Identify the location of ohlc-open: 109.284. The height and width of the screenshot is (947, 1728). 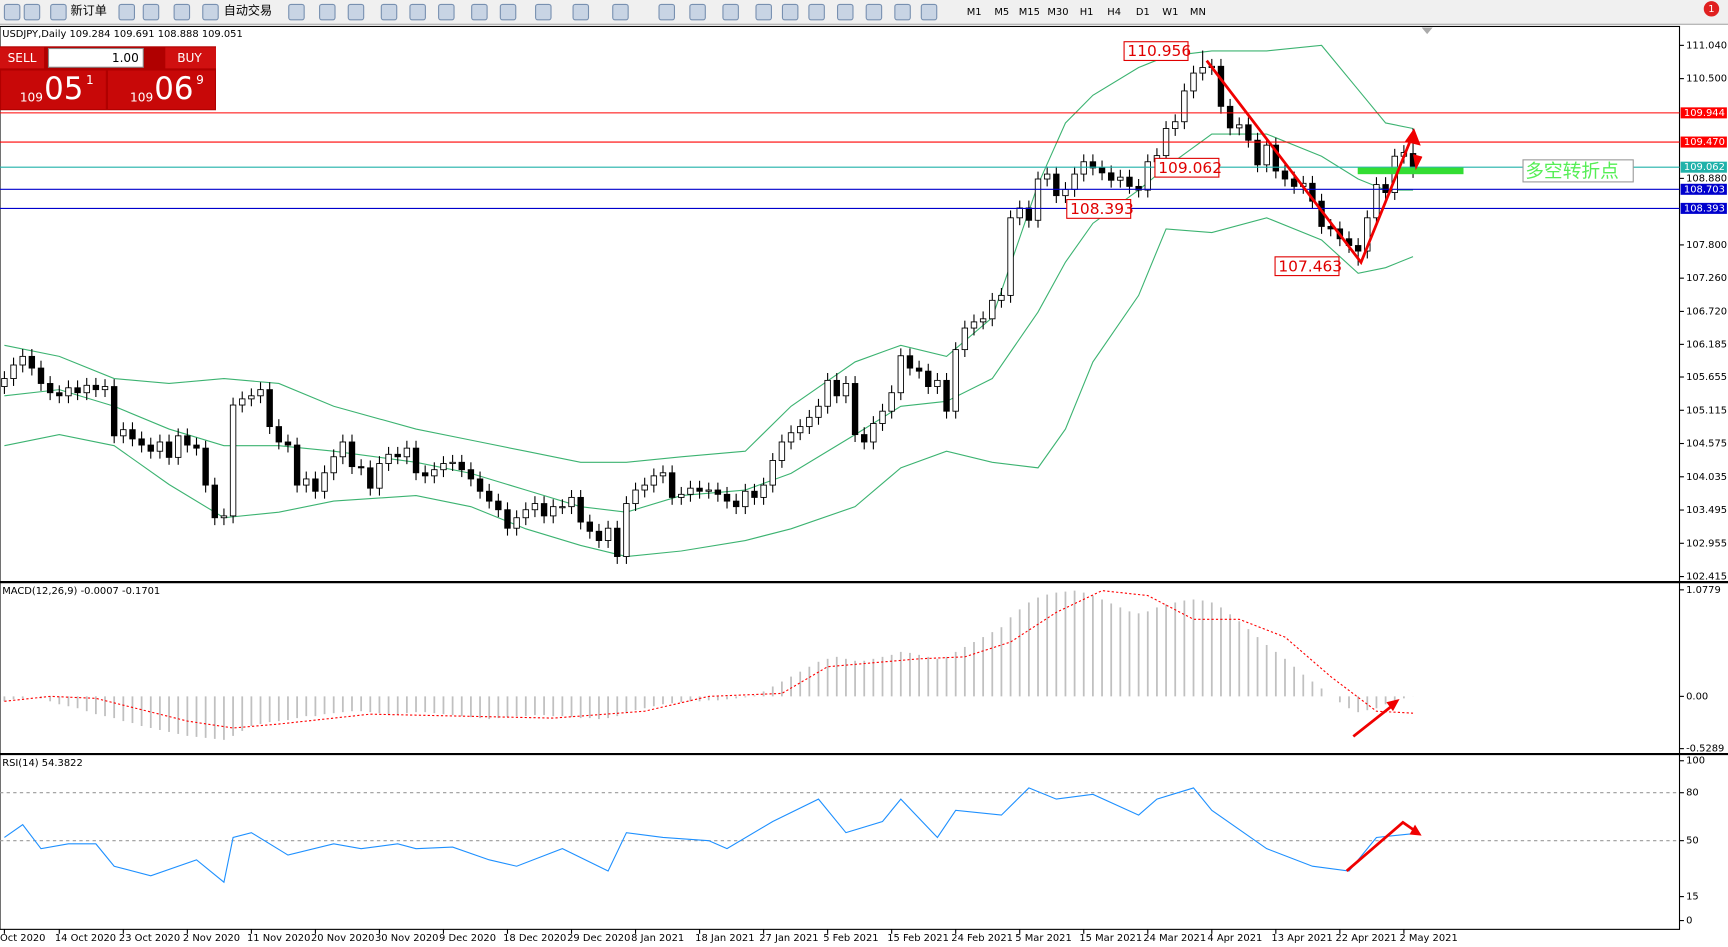
(89, 34).